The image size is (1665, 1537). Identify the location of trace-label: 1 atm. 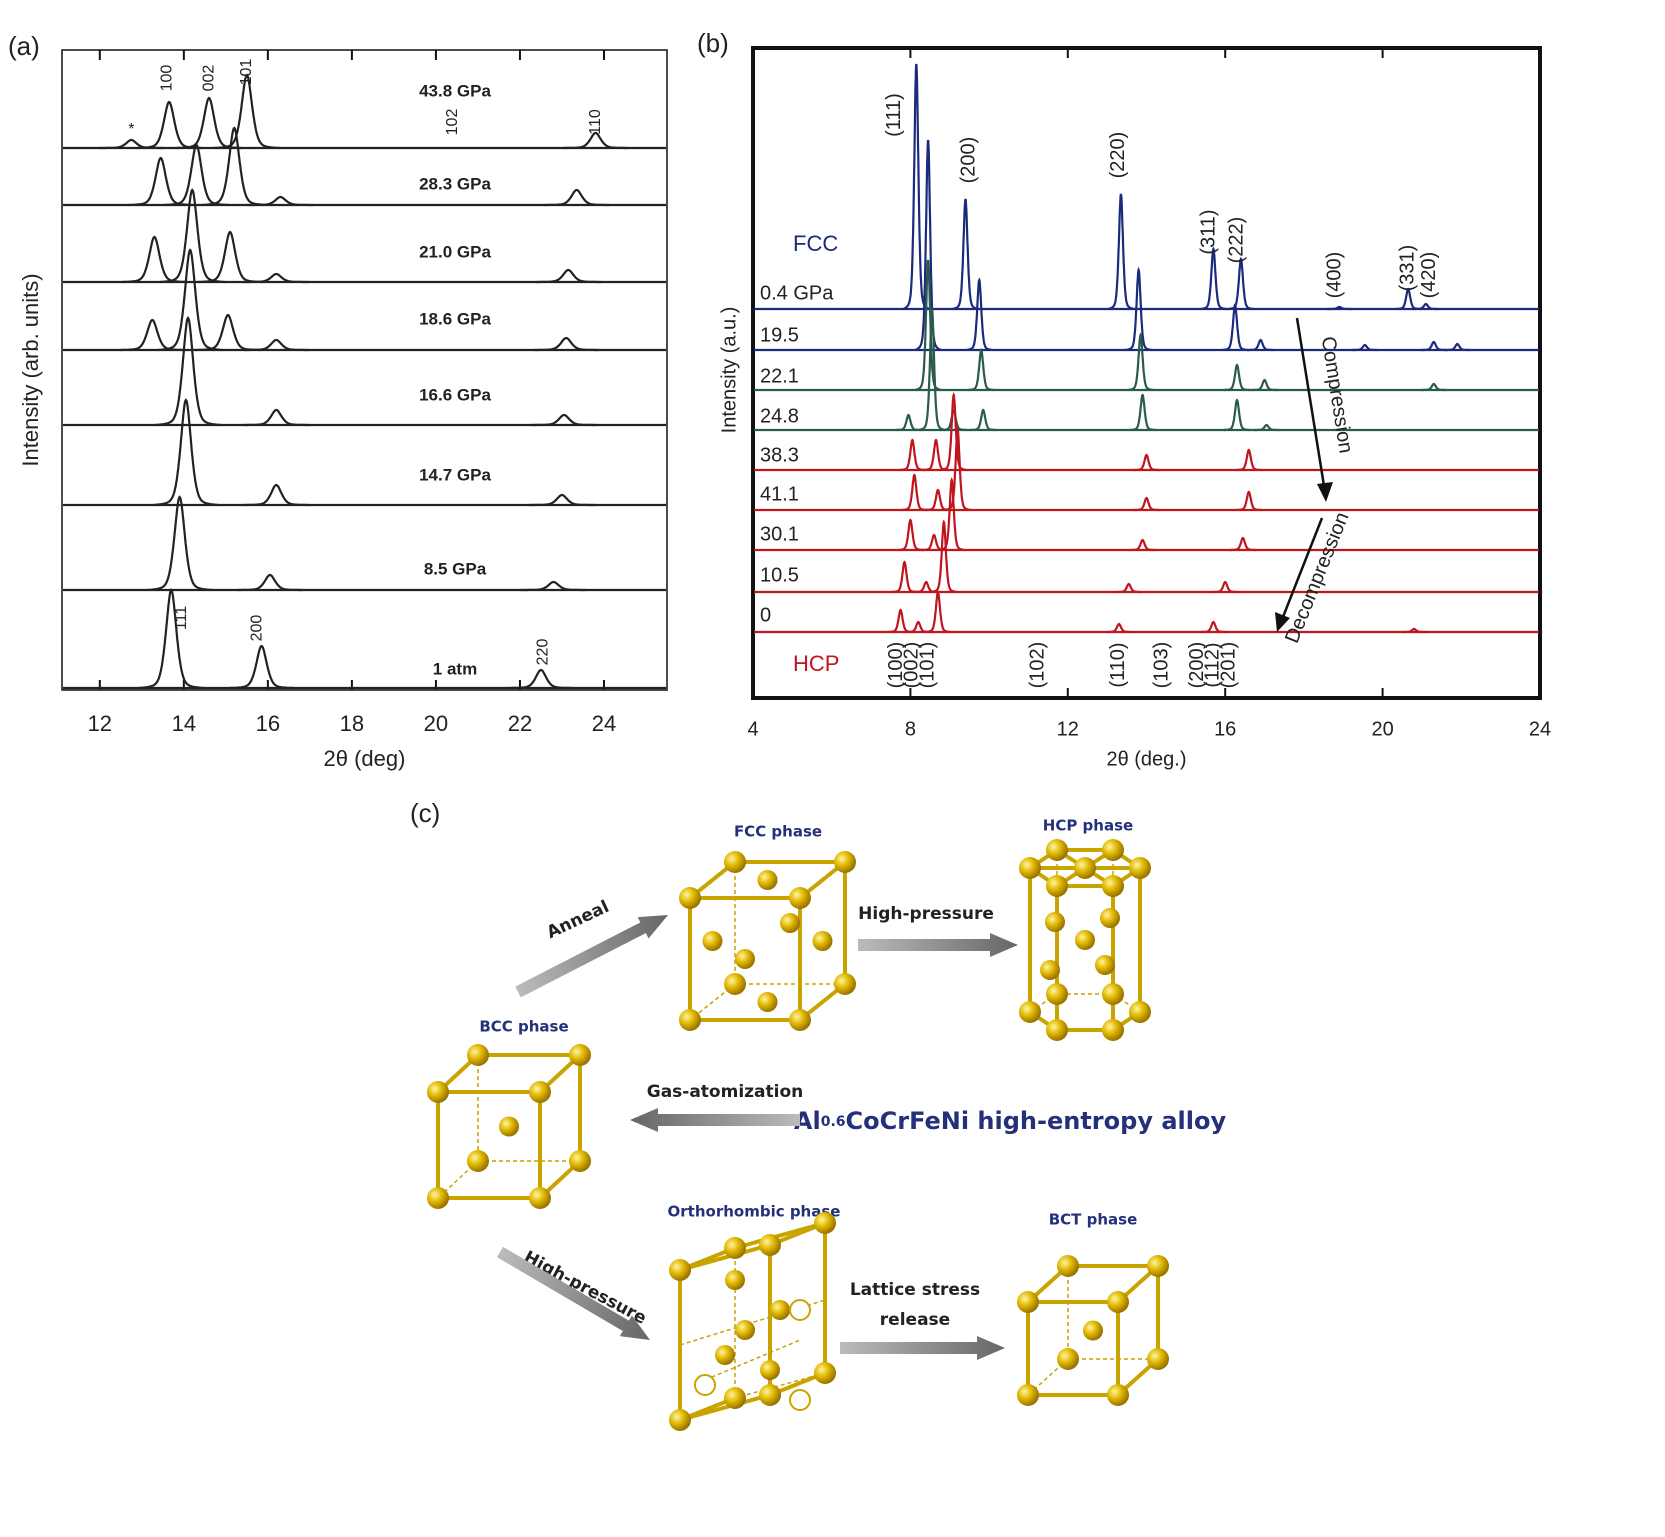
(455, 668).